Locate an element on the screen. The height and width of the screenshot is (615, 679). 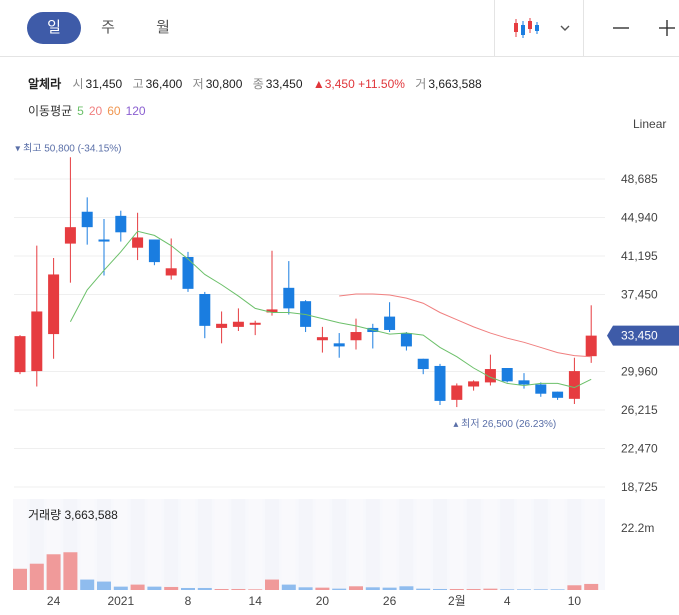
current-price-tag is located at coordinates (643, 335).